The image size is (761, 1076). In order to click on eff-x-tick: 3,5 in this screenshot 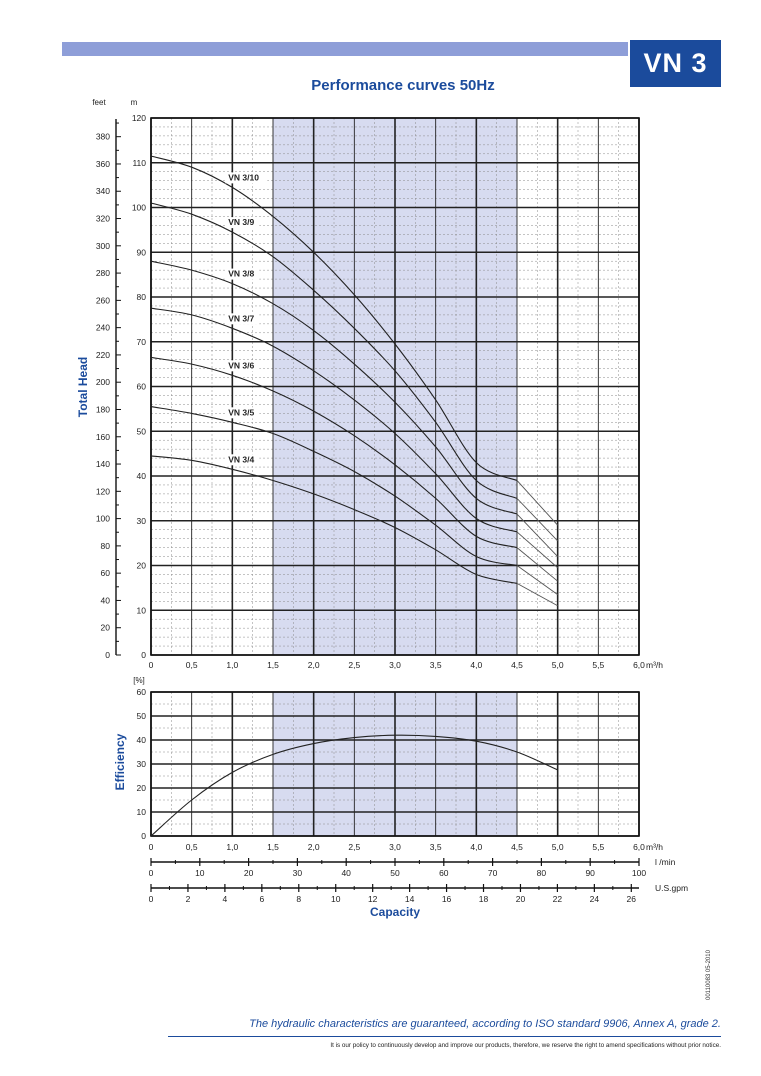, I will do `click(436, 847)`.